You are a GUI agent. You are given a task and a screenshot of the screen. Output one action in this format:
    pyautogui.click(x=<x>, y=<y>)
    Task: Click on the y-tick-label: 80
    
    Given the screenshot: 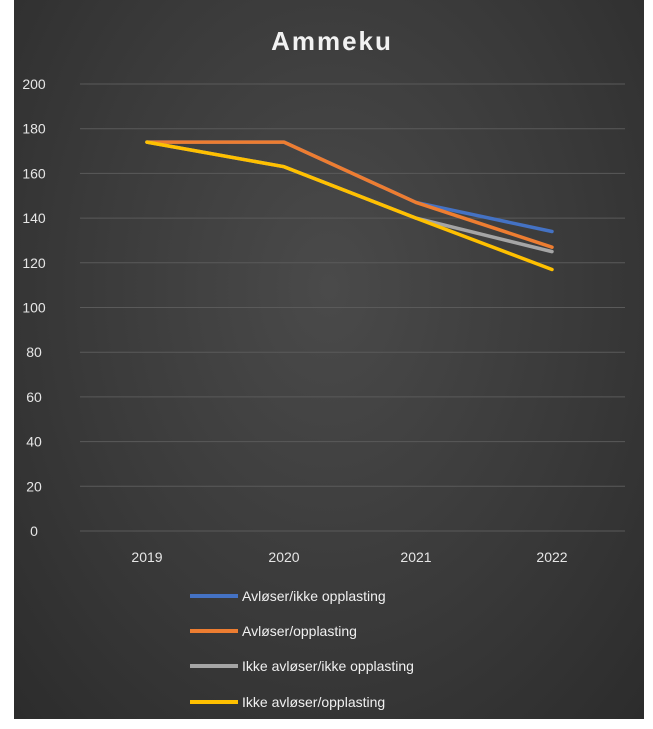 What is the action you would take?
    pyautogui.click(x=34, y=352)
    